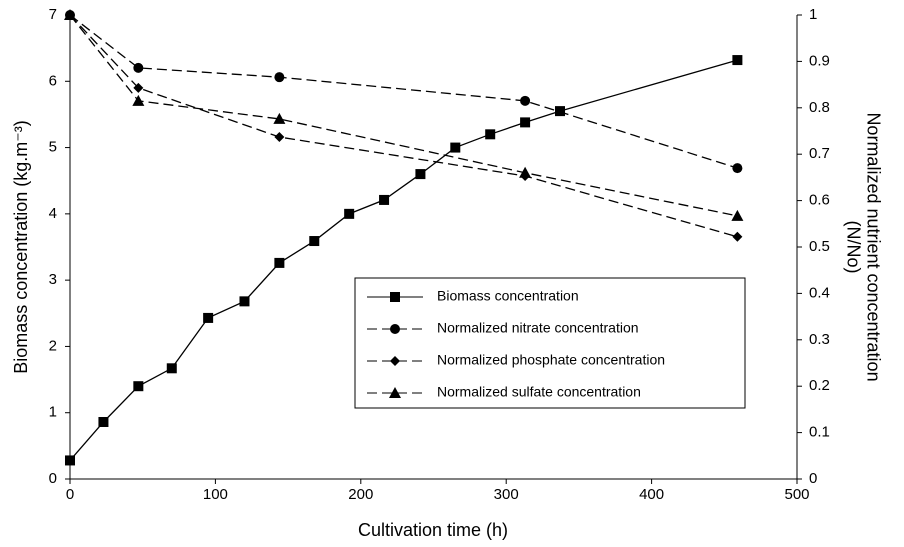 Image resolution: width=904 pixels, height=547 pixels. What do you see at coordinates (819, 292) in the screenshot?
I see `y2-tick-label: 0.4` at bounding box center [819, 292].